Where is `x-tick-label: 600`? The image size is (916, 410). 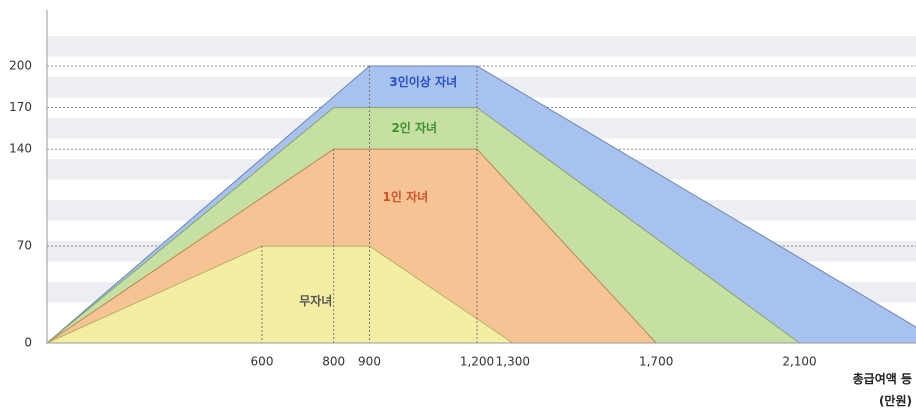
x-tick-label: 600 is located at coordinates (262, 362).